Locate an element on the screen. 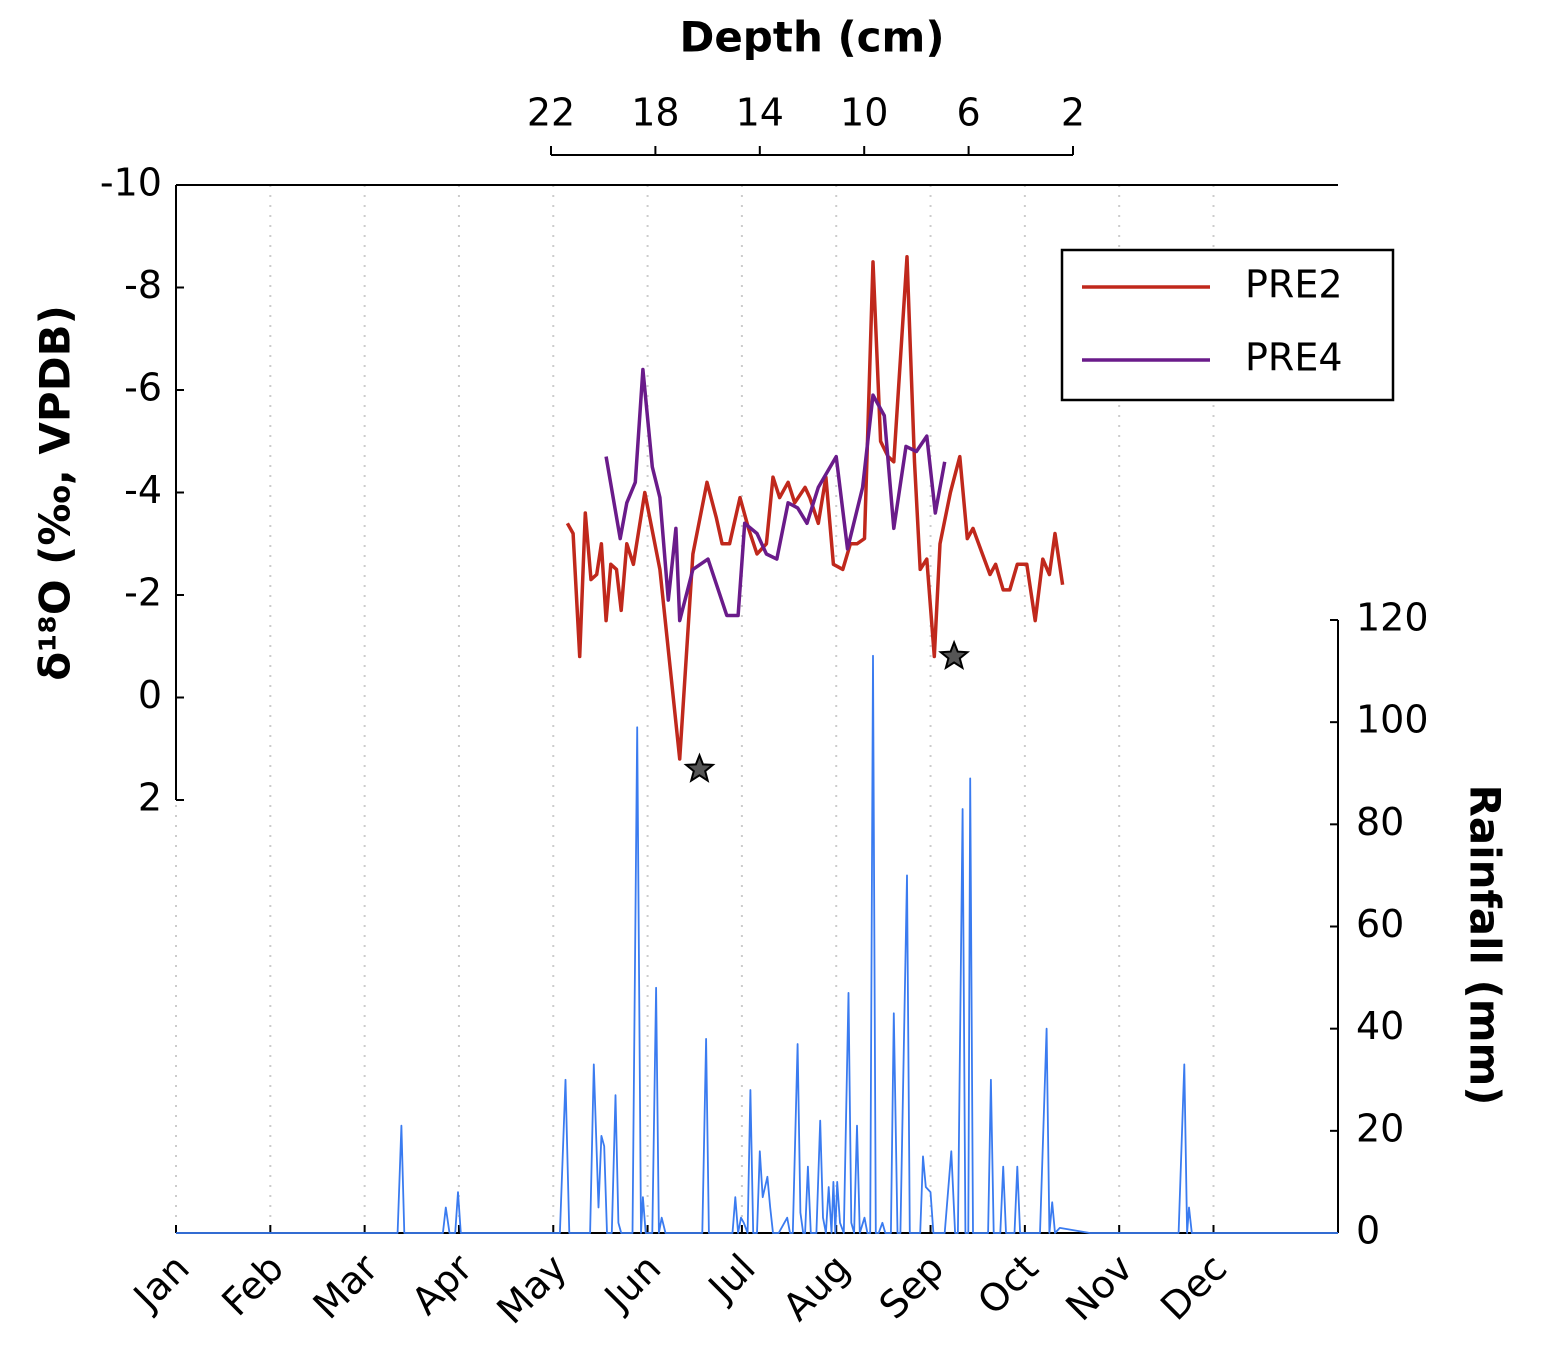 The width and height of the screenshot is (1542, 1352). x-tick-label: Dec is located at coordinates (1193, 1287).